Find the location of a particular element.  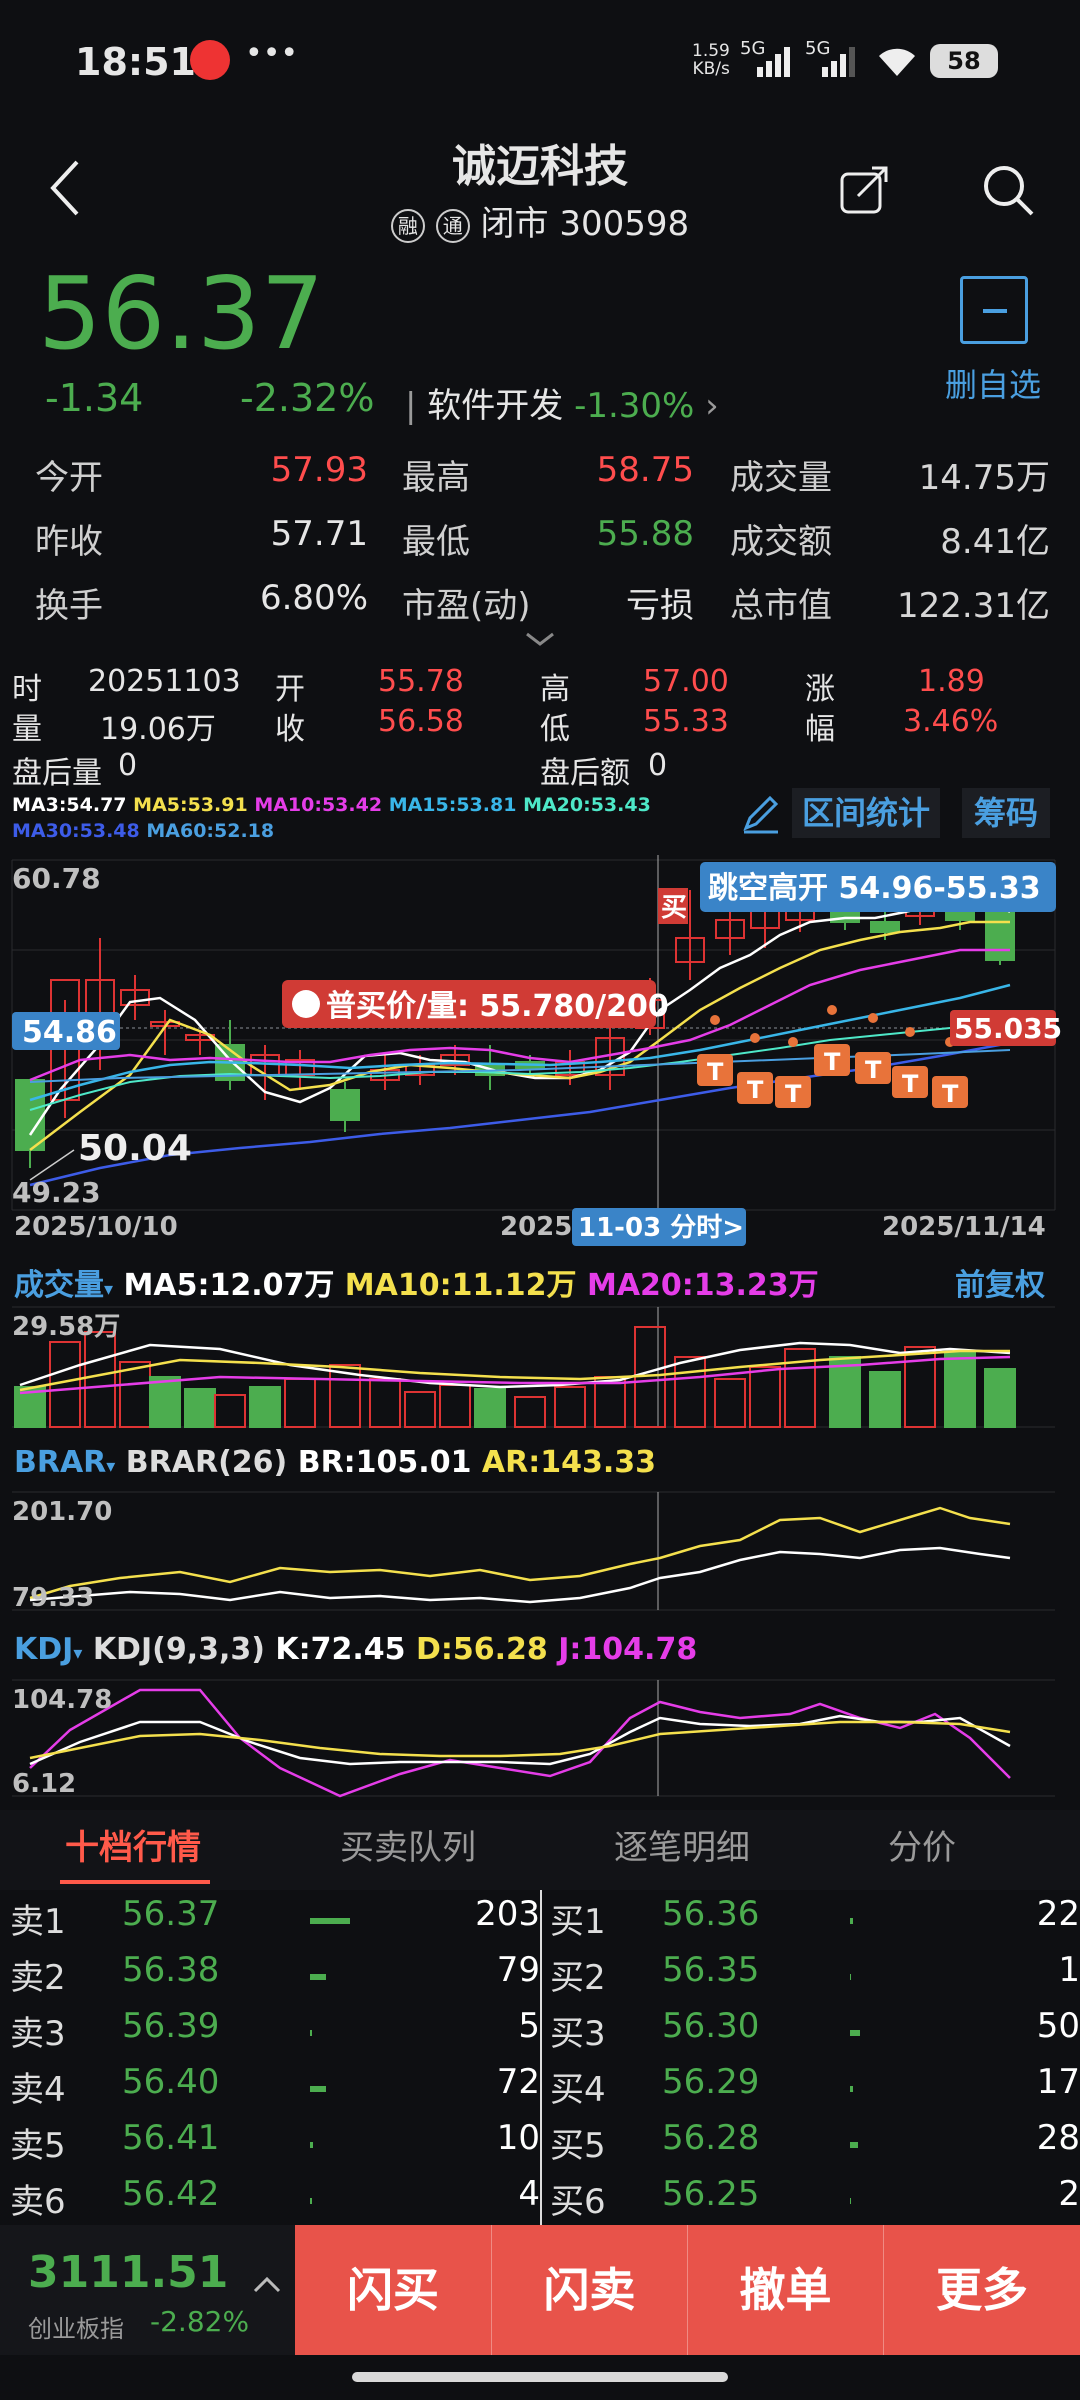

ask-size: 5 is located at coordinates (529, 2026).